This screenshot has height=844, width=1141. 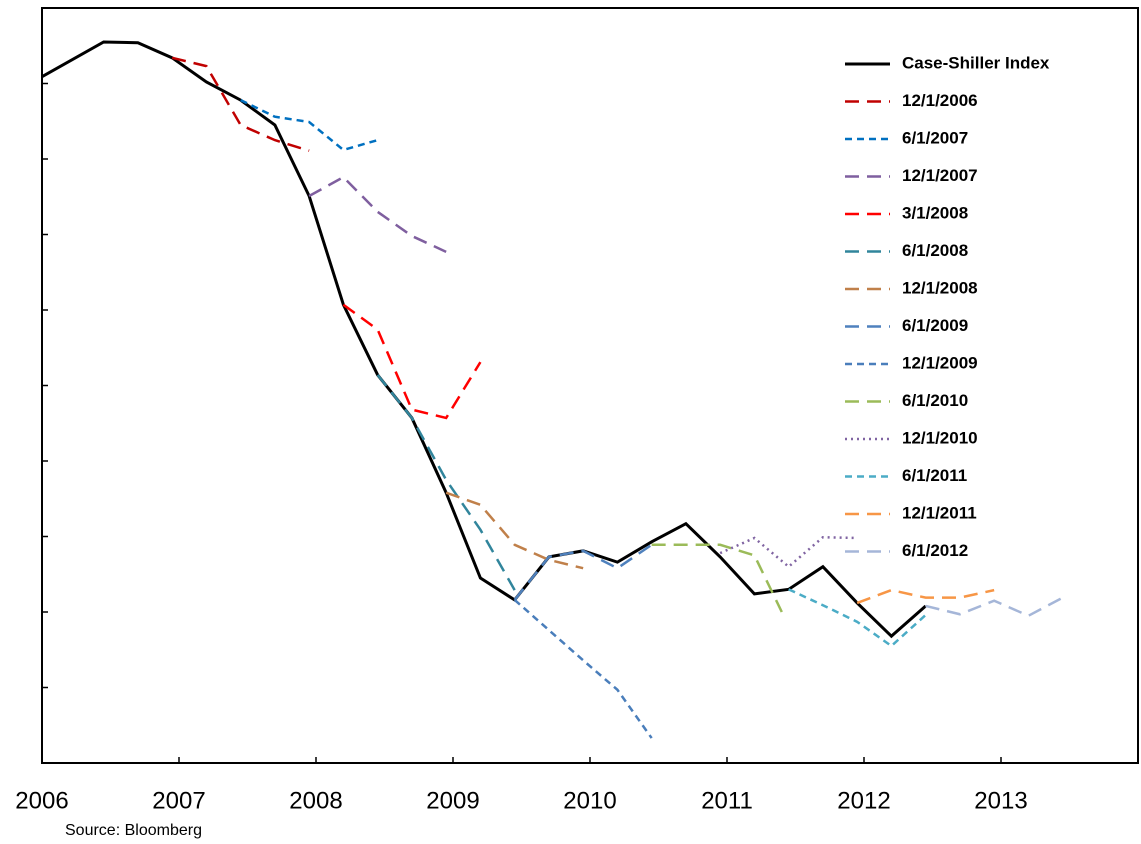 I want to click on legend-label: 6/1/2009, so click(x=935, y=325).